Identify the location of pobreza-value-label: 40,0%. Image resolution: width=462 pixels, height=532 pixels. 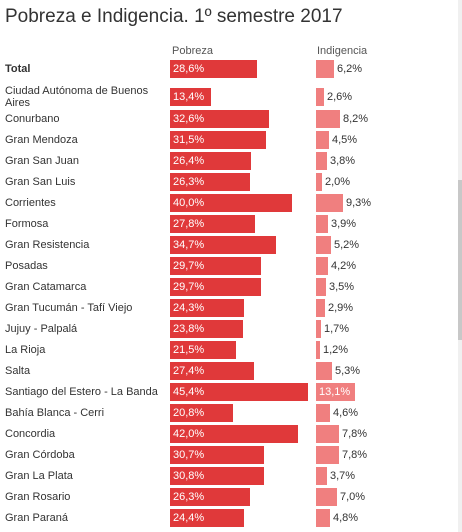
(189, 203).